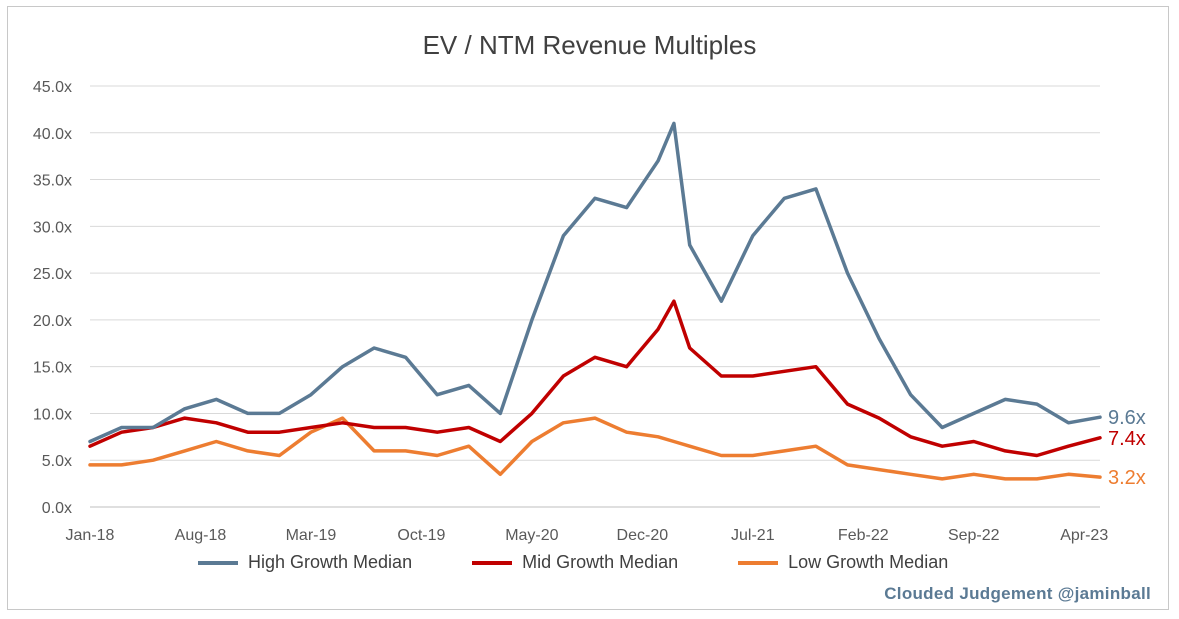 The height and width of the screenshot is (619, 1179). What do you see at coordinates (1127, 478) in the screenshot?
I see `end-label-low-growth-median: 3.2x` at bounding box center [1127, 478].